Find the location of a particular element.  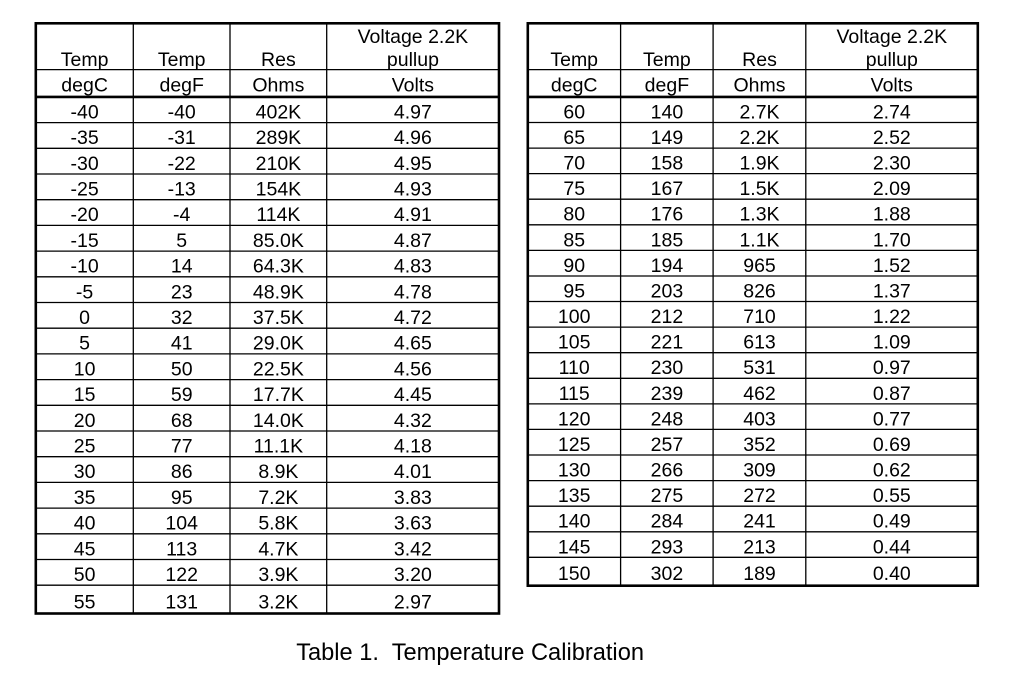

svg-text: -30 is located at coordinates (85, 164).